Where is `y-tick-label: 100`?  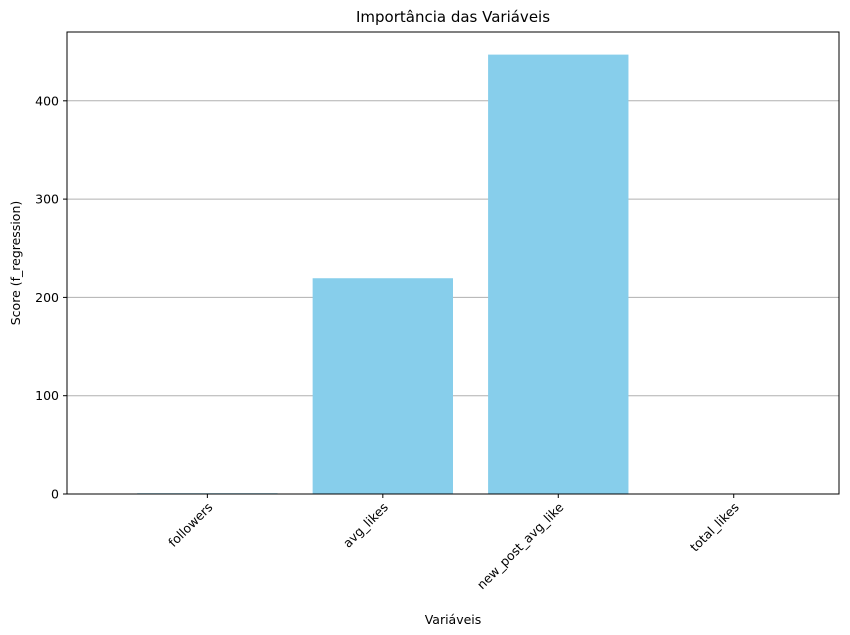
y-tick-label: 100 is located at coordinates (47, 395).